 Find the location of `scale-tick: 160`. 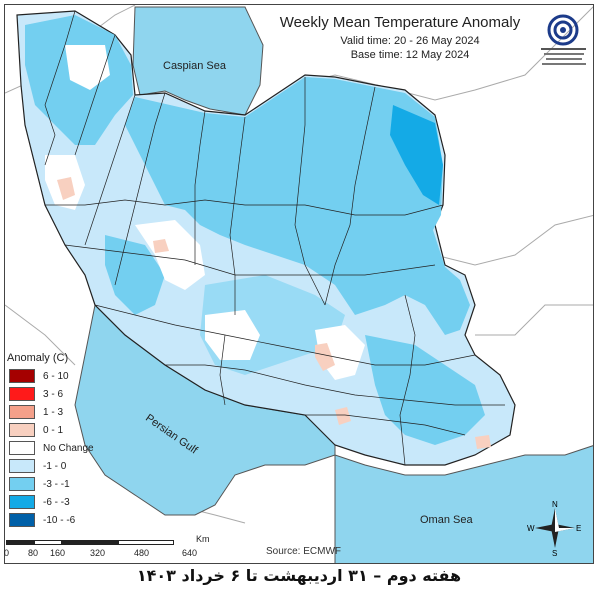

scale-tick: 160 is located at coordinates (58, 553).